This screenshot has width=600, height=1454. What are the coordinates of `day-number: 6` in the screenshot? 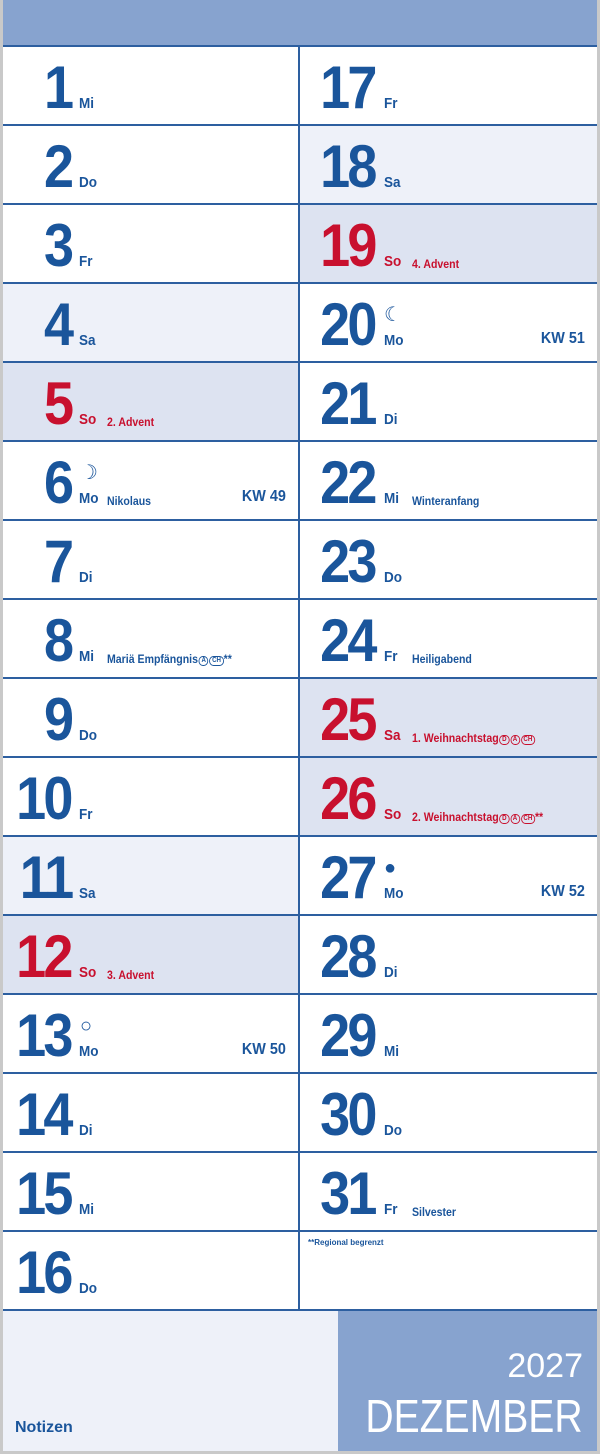 It's located at (58, 482).